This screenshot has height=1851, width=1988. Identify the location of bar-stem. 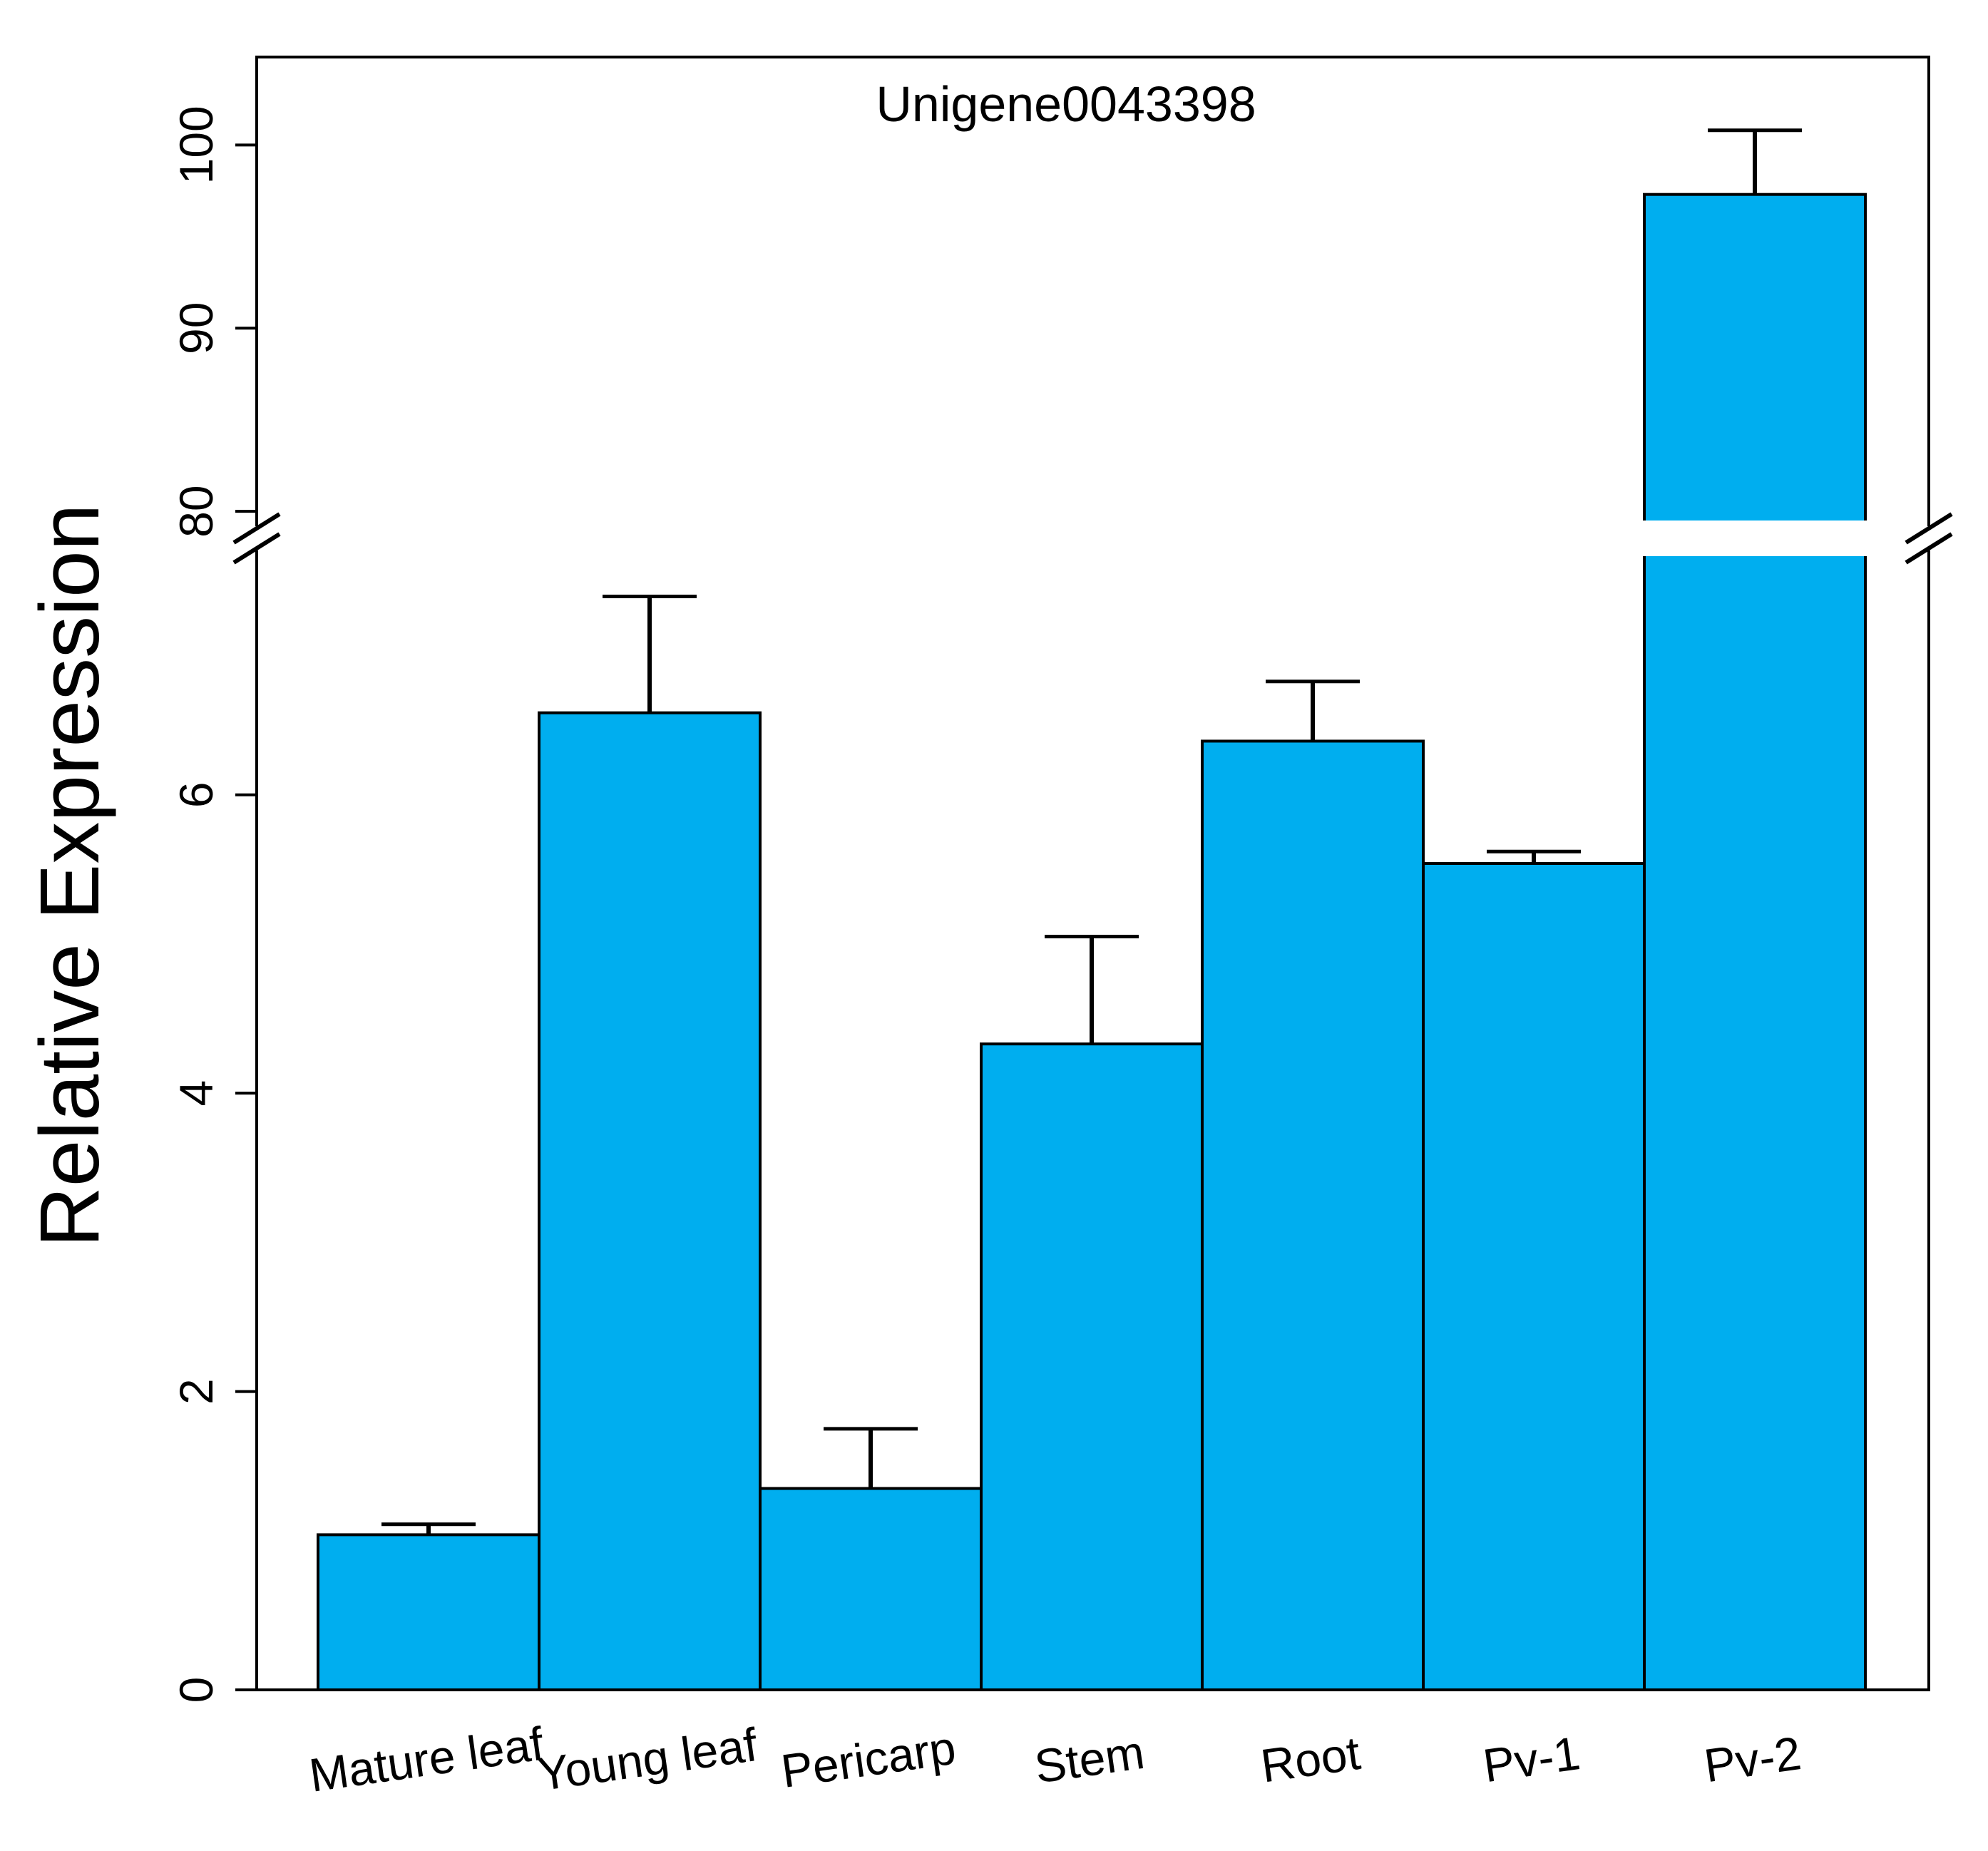
(1092, 1366).